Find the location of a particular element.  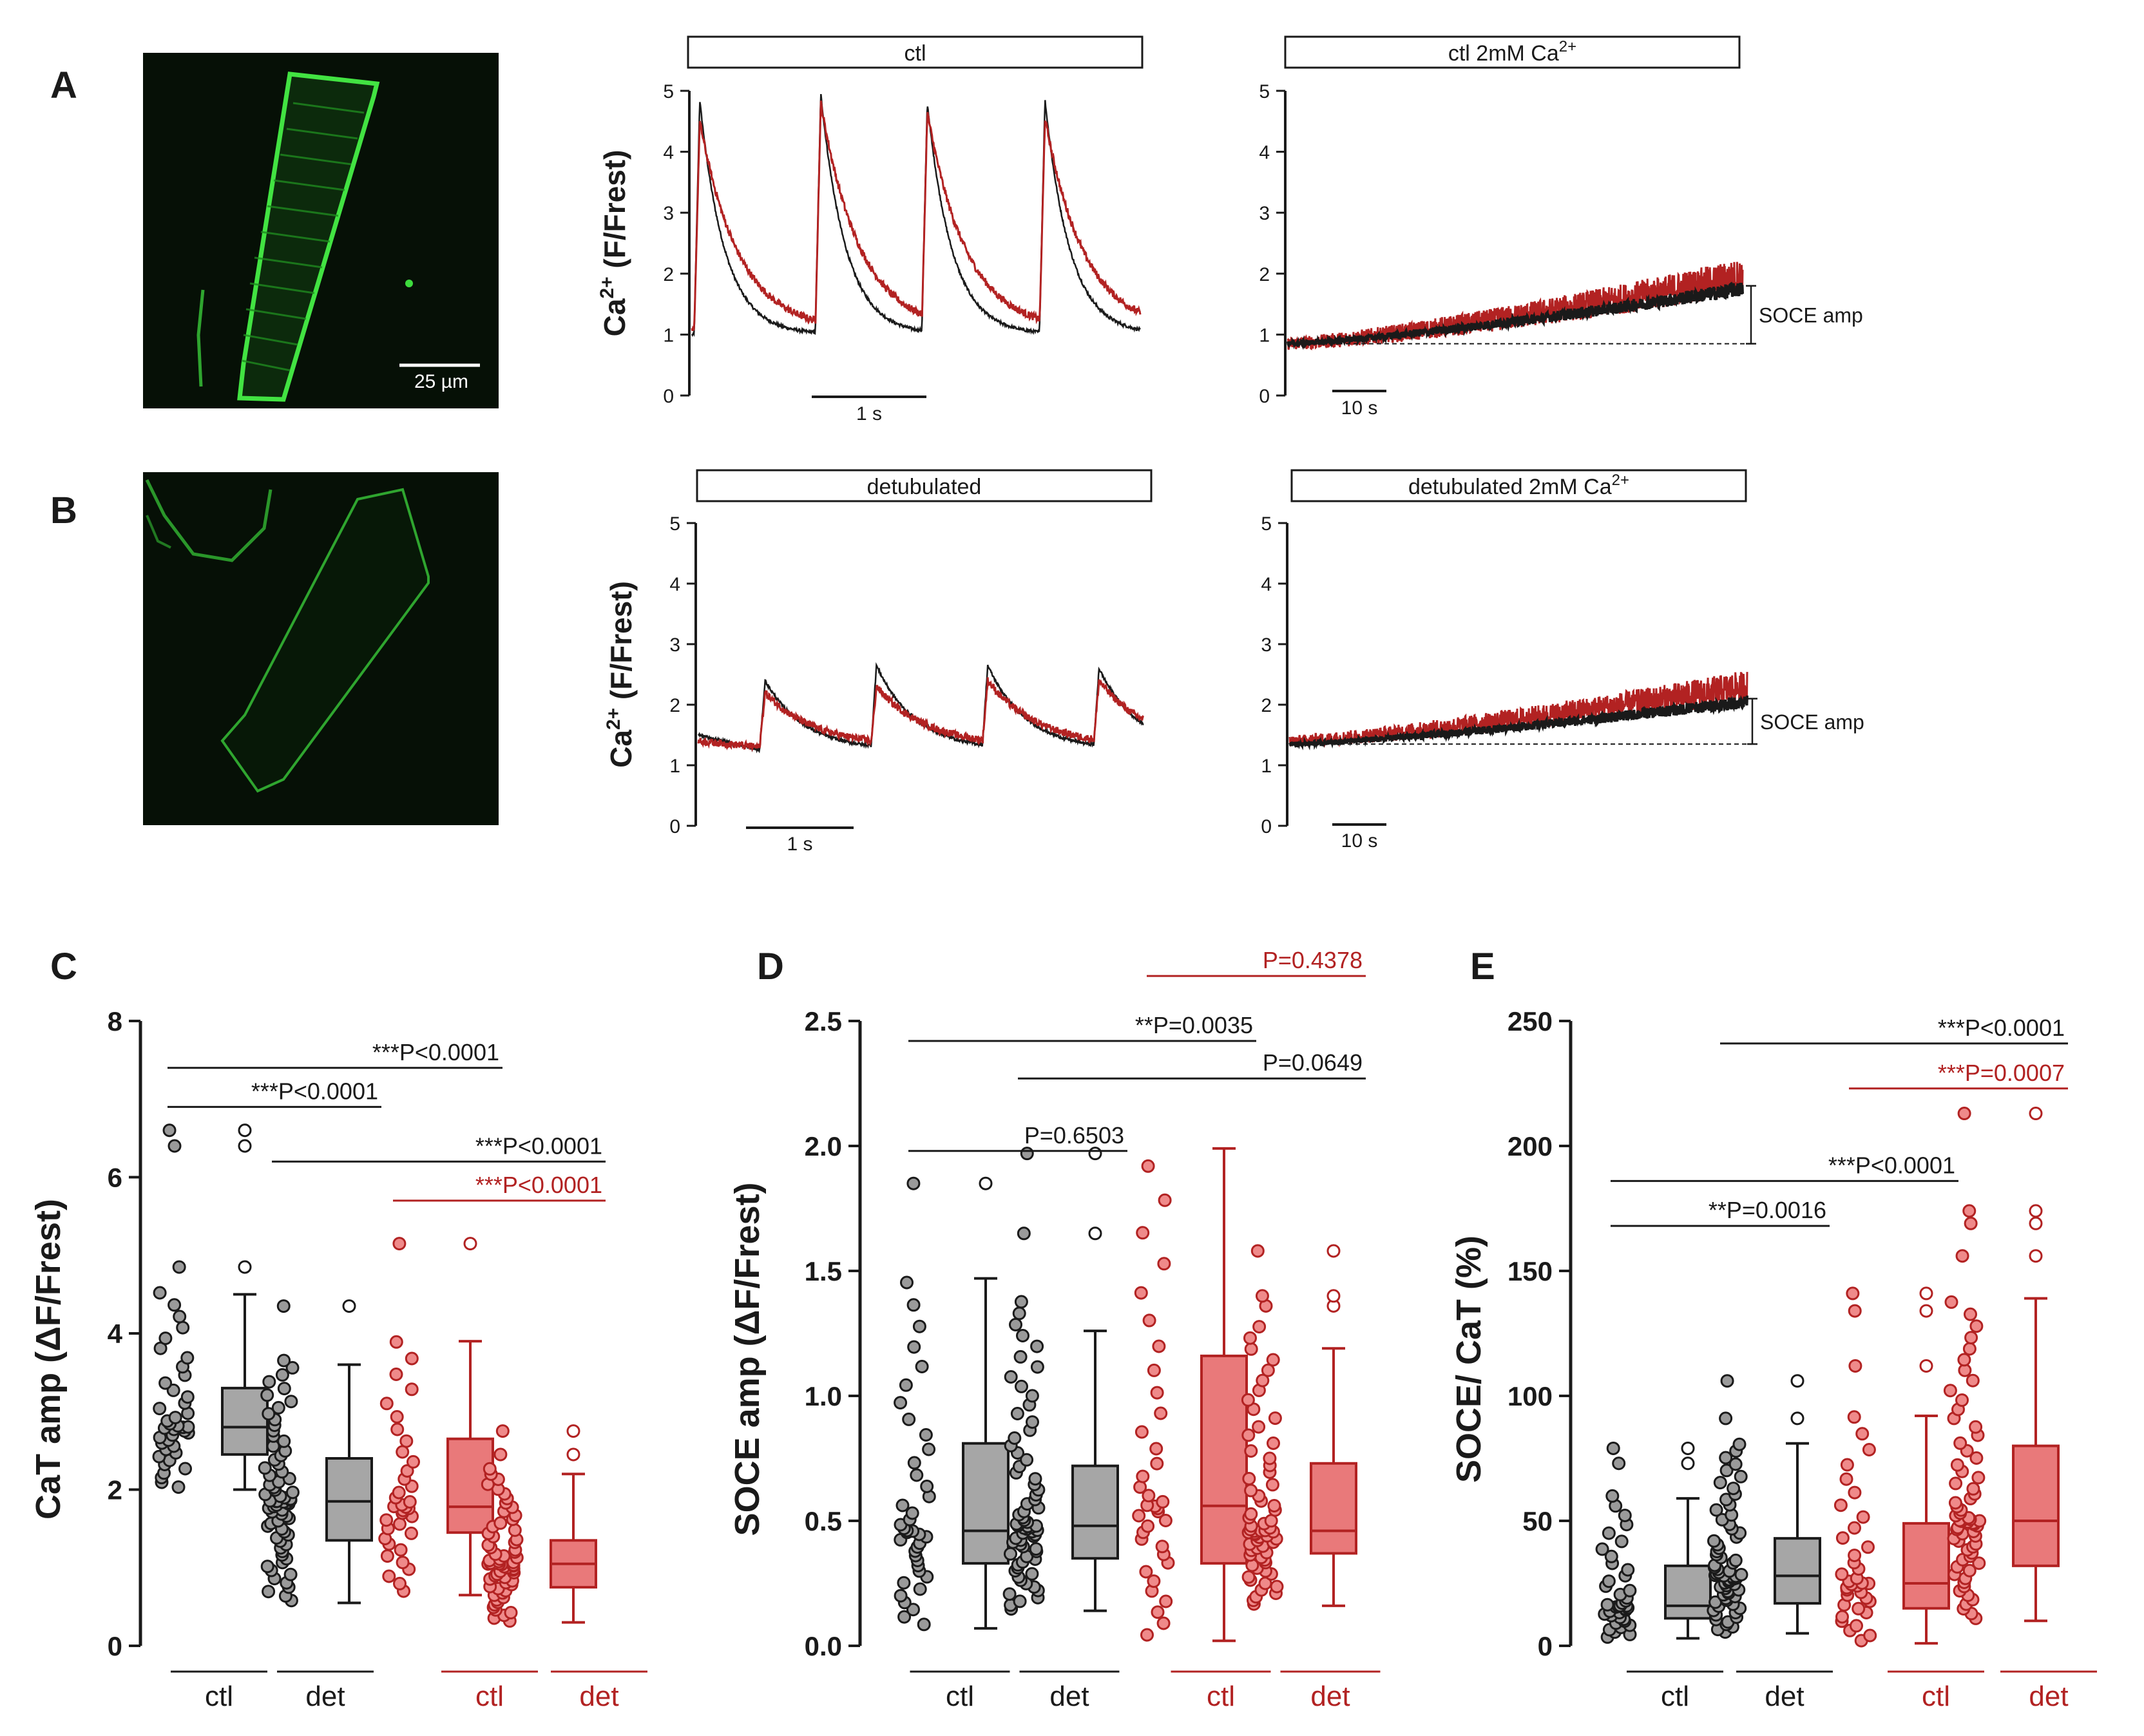

trace-title: detubulated 2mM Ca2+ is located at coordinates (1519, 485).